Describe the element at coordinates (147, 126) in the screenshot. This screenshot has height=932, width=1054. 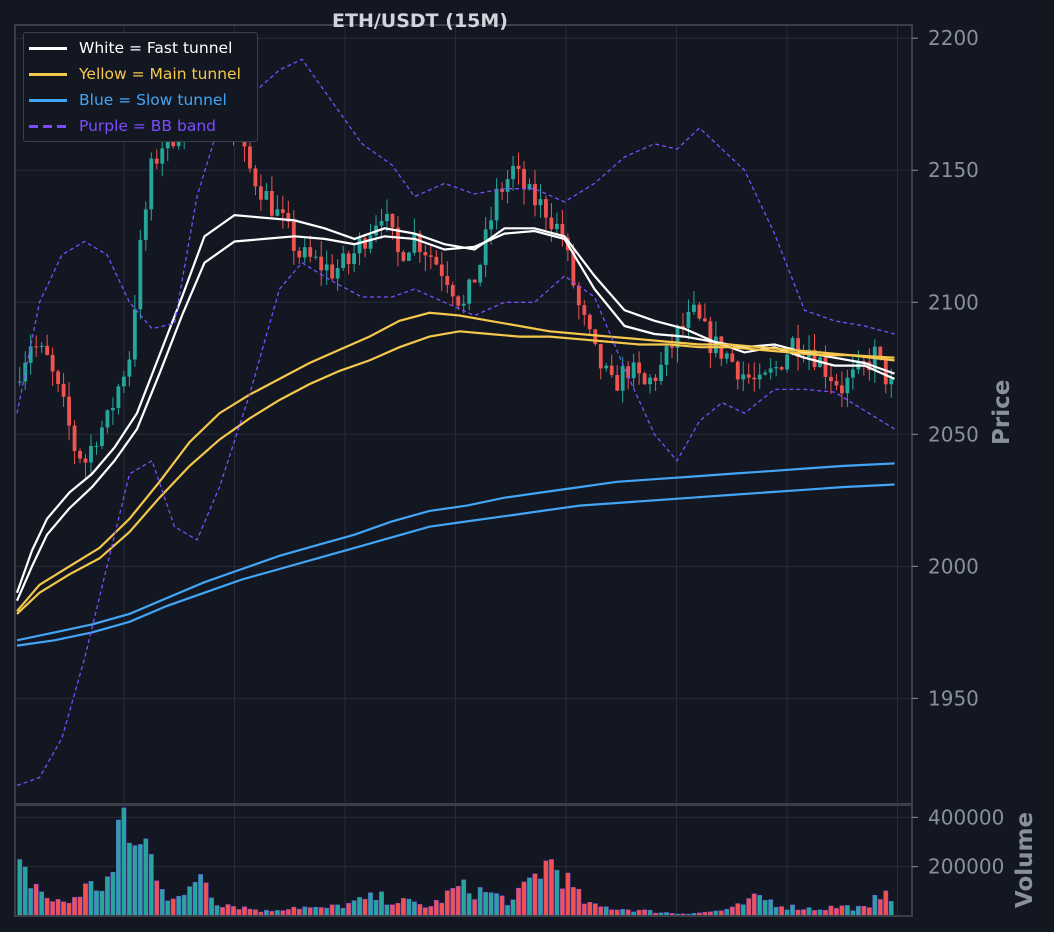
I see `legend-label-bb: Purple = BB band` at that location.